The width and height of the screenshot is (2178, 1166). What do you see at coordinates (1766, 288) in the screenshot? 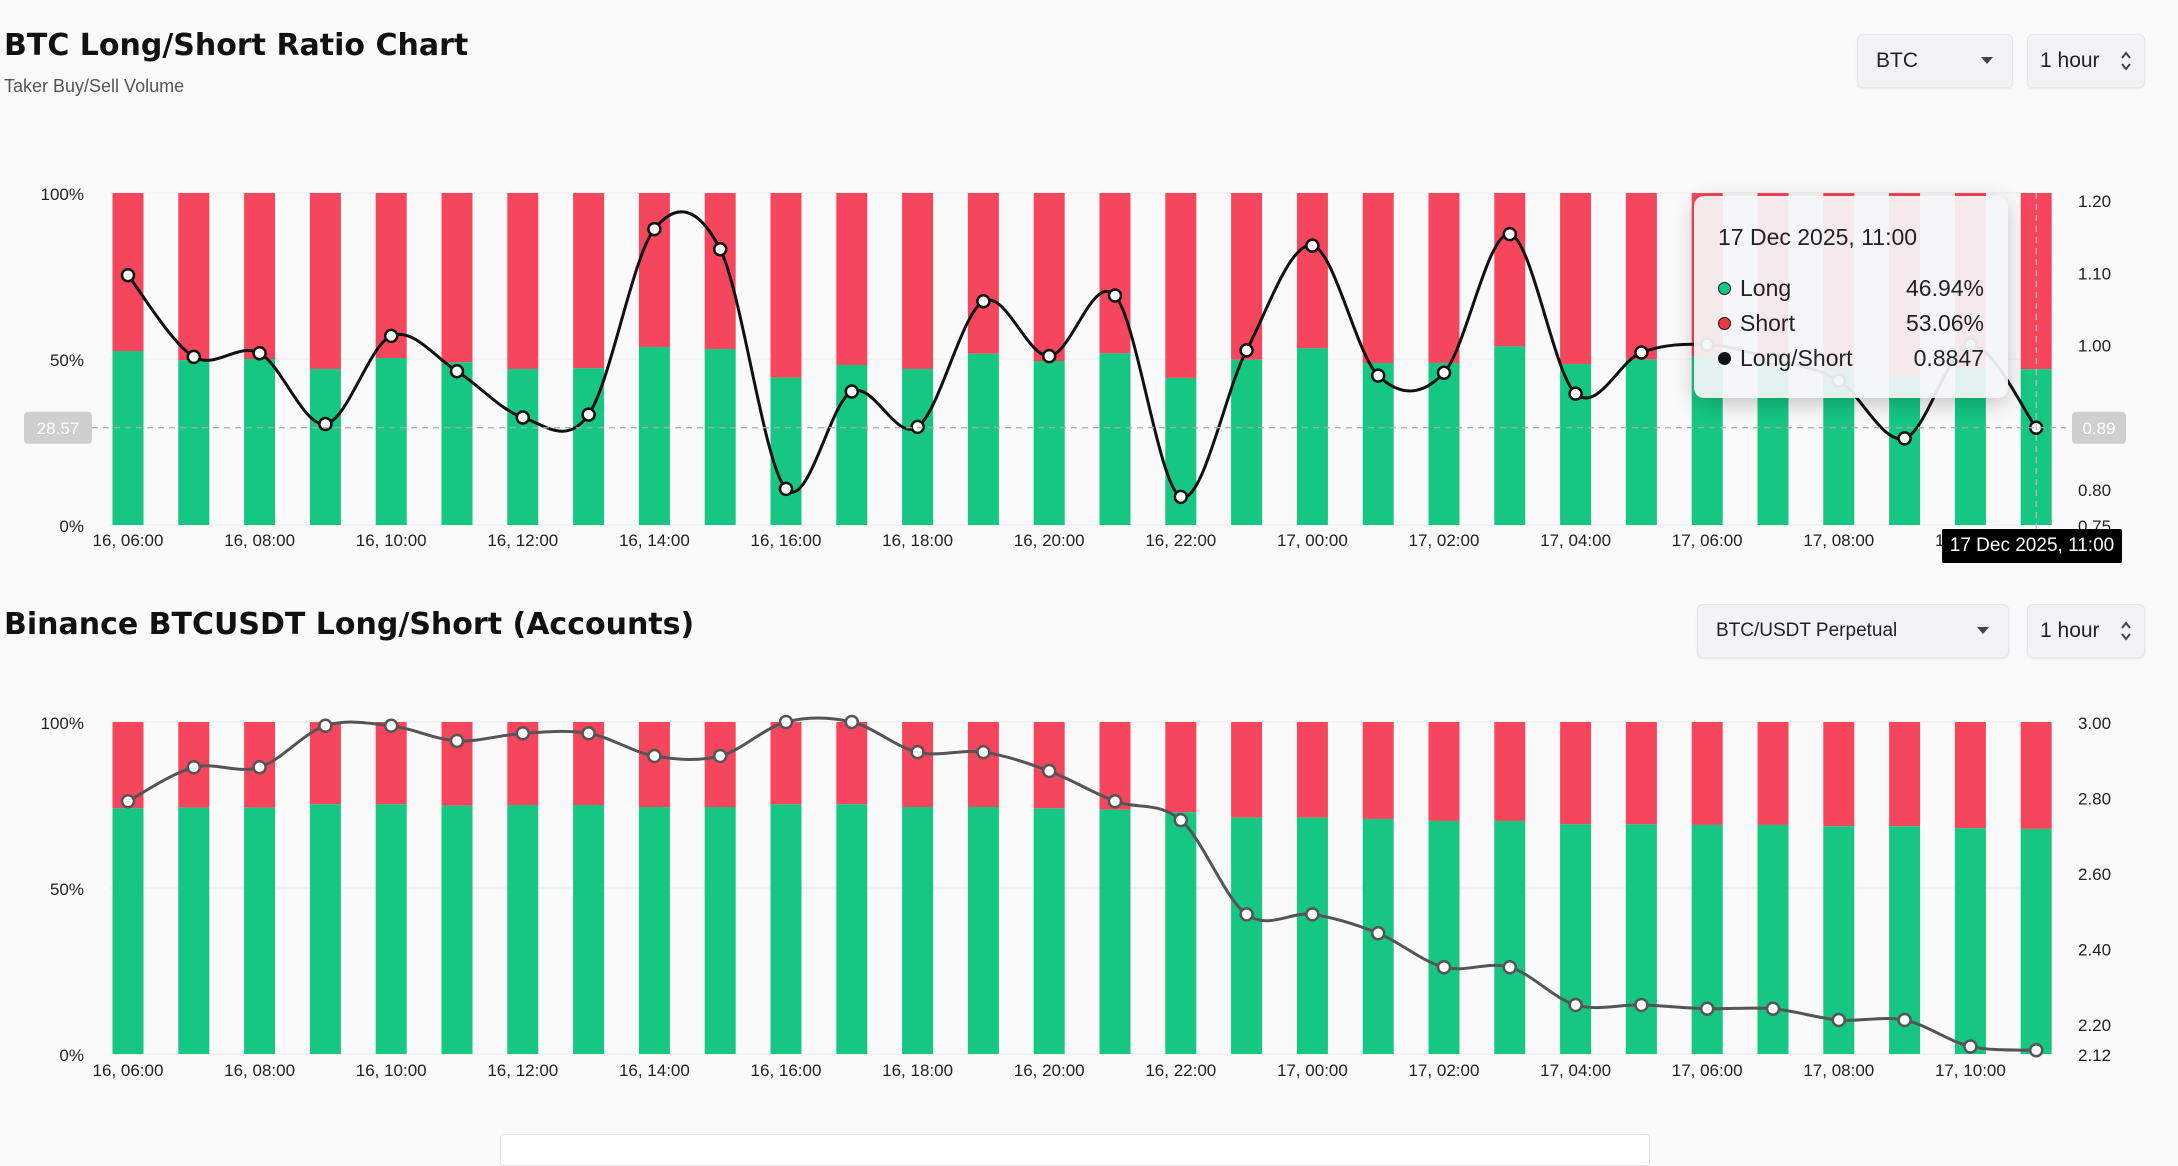
I see `tooltip-long-label: Long` at bounding box center [1766, 288].